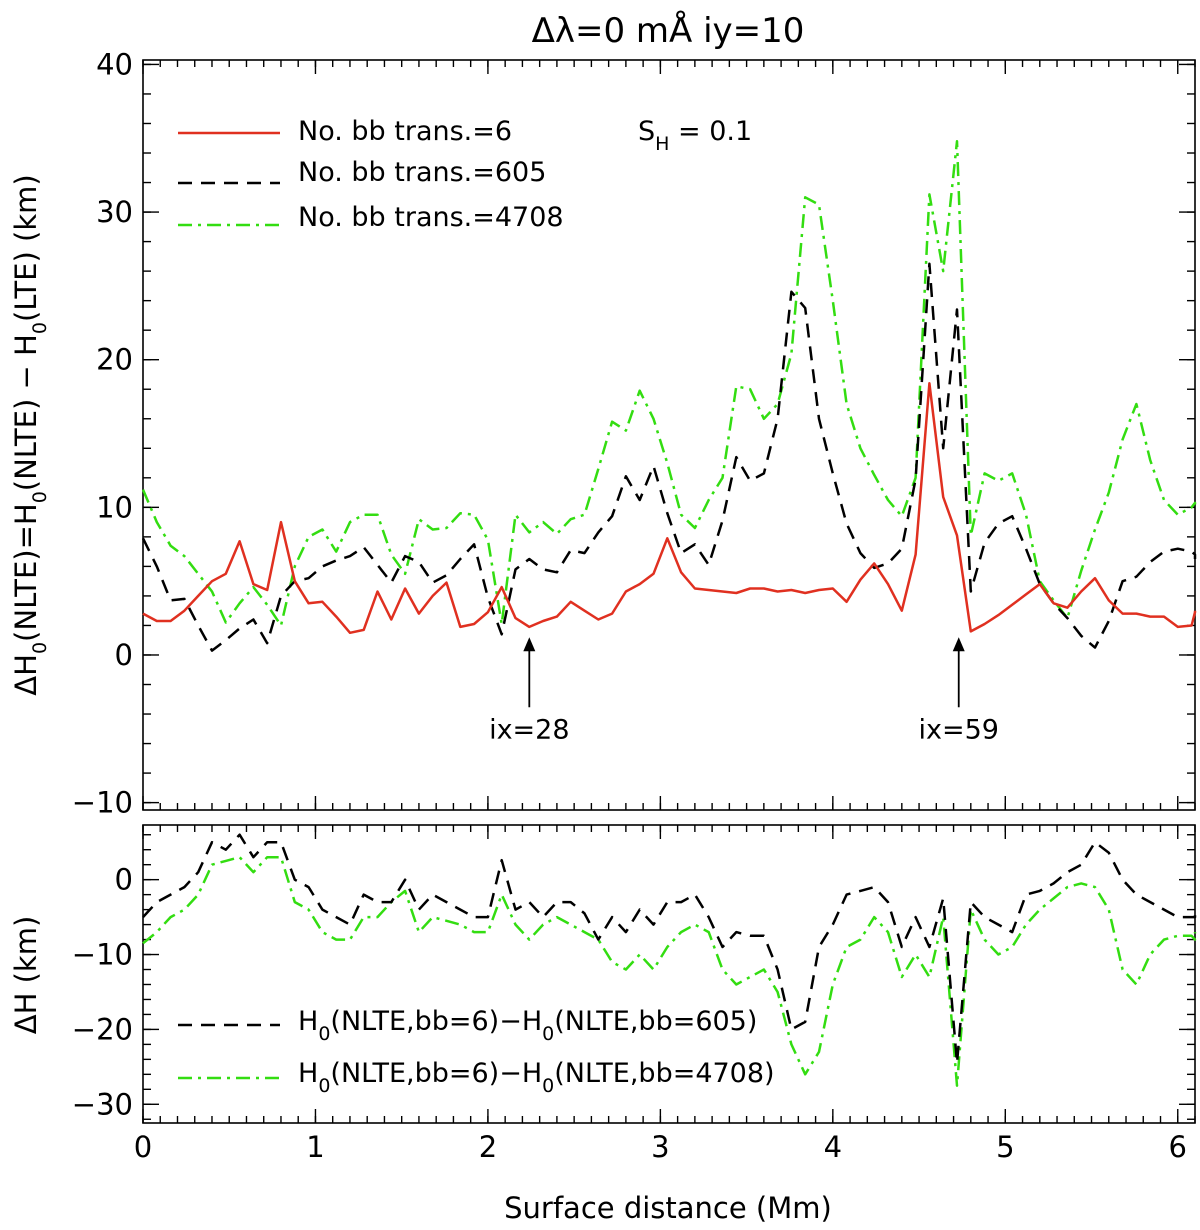 Image resolution: width=1200 pixels, height=1230 pixels. What do you see at coordinates (114, 212) in the screenshot?
I see `y-tick-label: 30` at bounding box center [114, 212].